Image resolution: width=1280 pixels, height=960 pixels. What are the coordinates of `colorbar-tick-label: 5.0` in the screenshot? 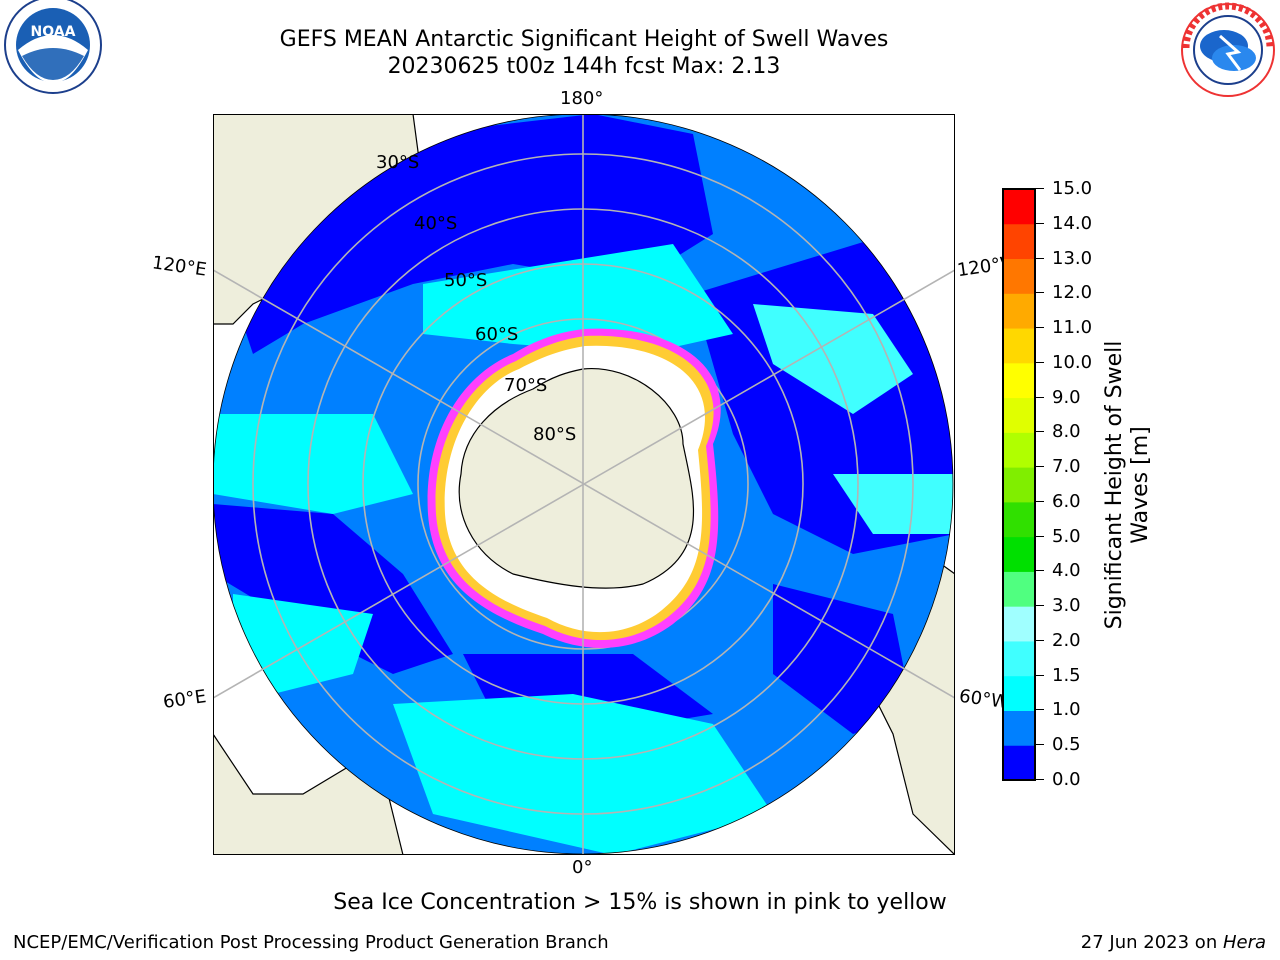 It's located at (1066, 536).